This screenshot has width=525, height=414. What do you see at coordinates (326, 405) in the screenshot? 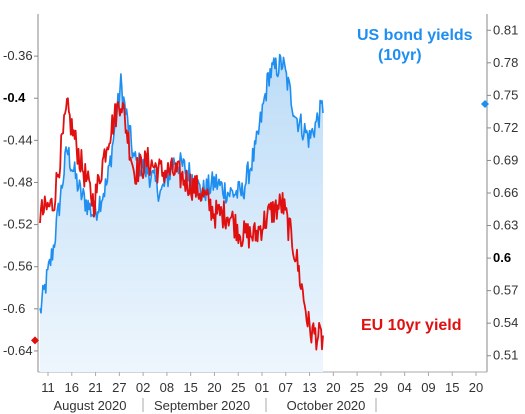
I see `month-label: October 2020` at bounding box center [326, 405].